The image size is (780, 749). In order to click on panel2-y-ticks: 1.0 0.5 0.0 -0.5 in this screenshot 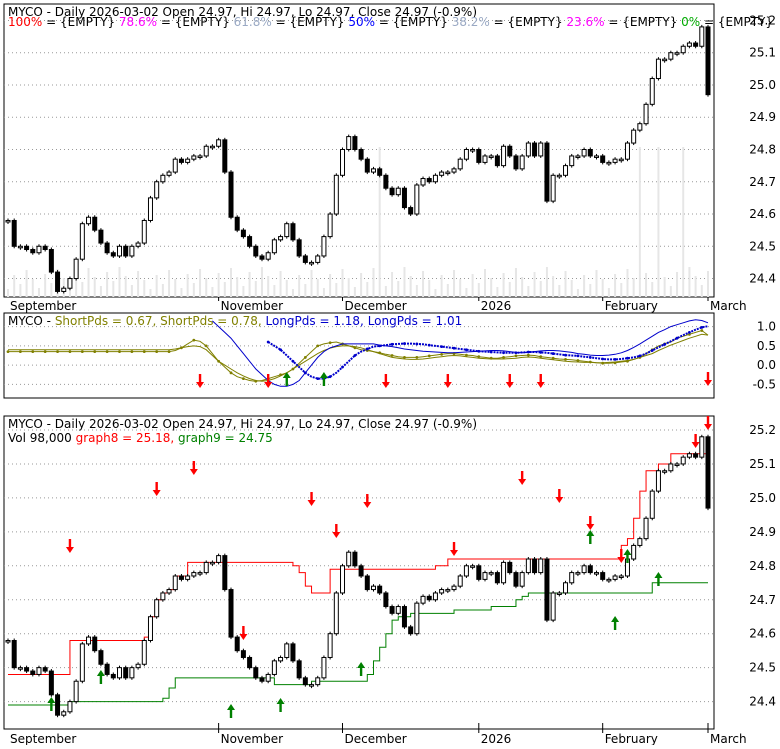, I will do `click(764, 356)`.